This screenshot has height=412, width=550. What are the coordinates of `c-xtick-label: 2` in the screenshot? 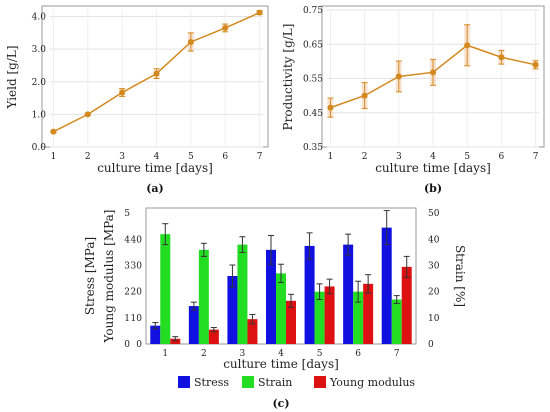 It's located at (204, 354).